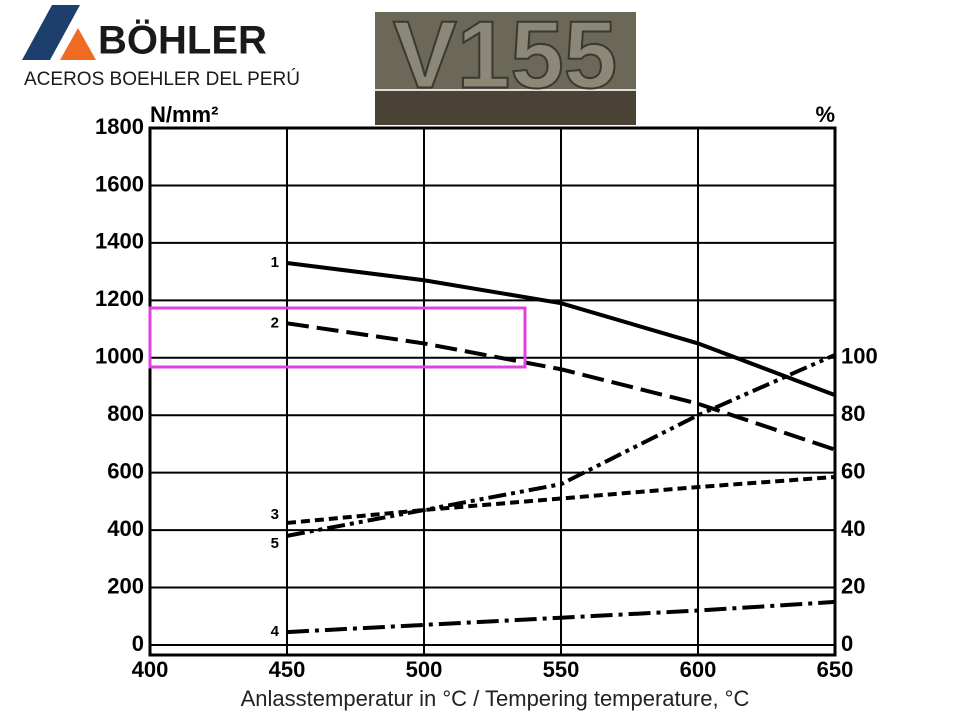 The height and width of the screenshot is (720, 960). What do you see at coordinates (138, 643) in the screenshot?
I see `y-tick-label: 0` at bounding box center [138, 643].